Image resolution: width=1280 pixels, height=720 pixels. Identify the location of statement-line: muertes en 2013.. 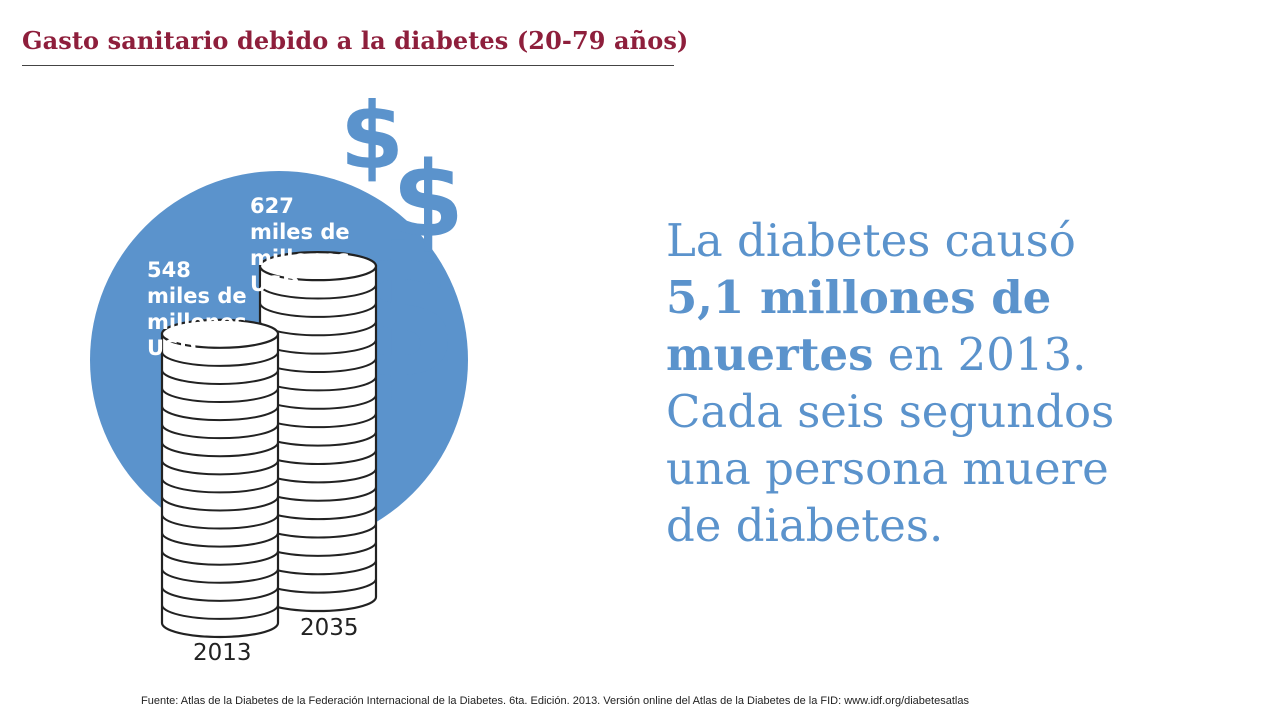
(966, 354).